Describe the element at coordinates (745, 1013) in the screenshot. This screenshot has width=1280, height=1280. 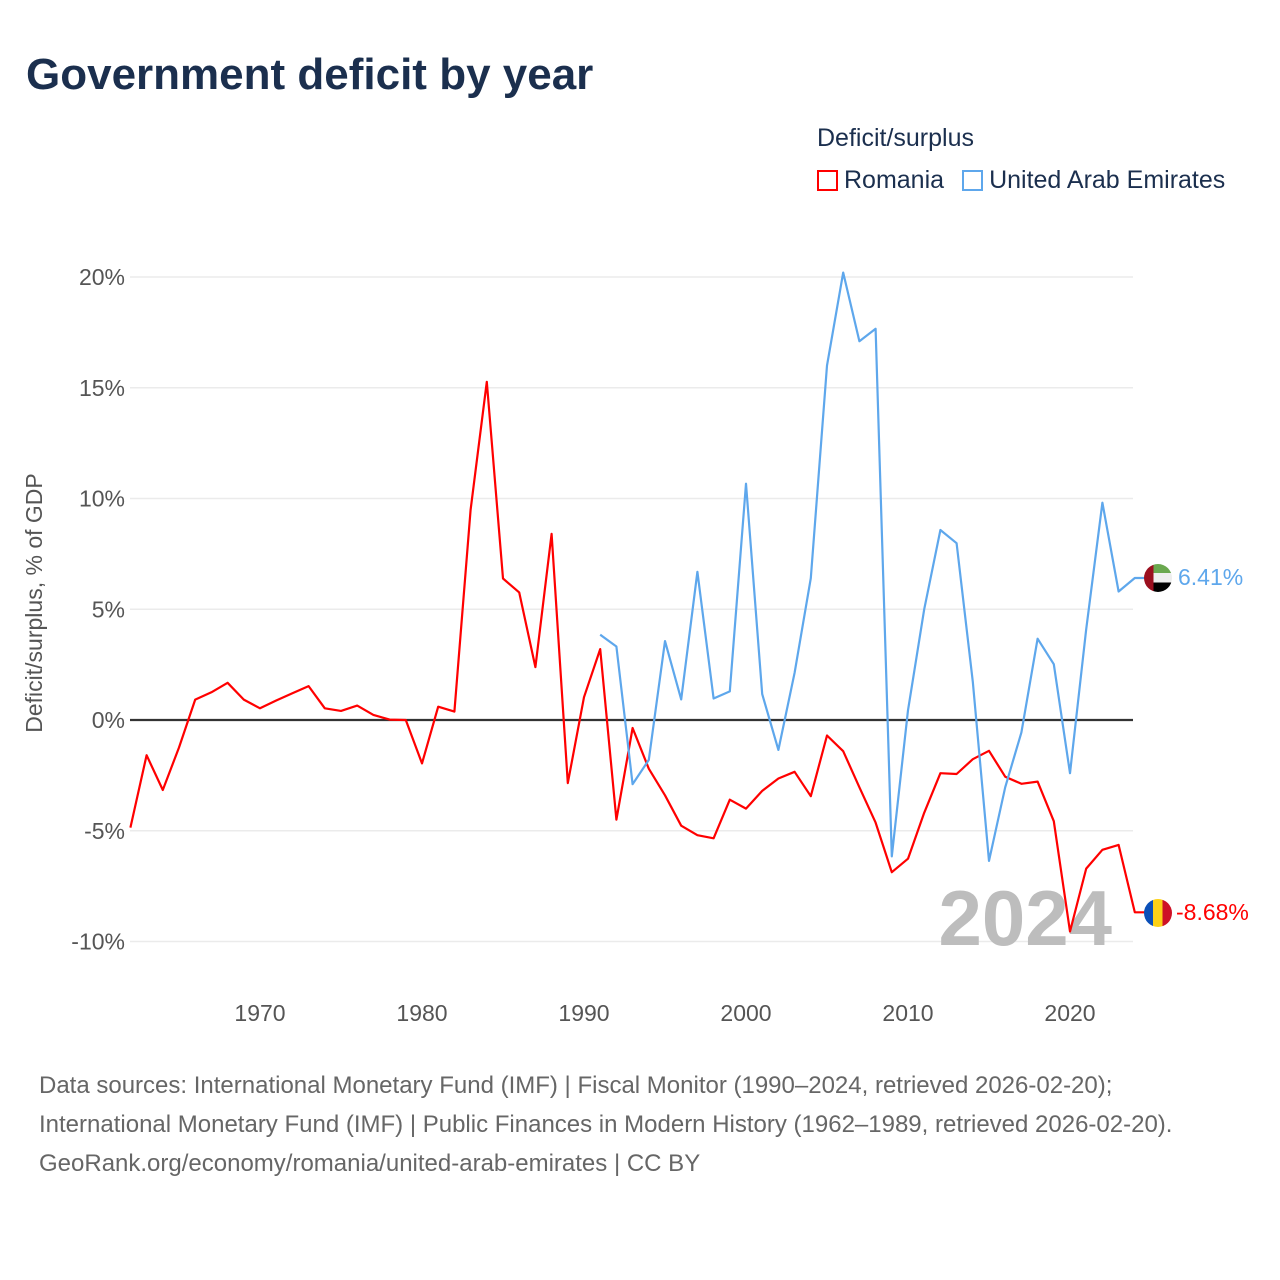
I see `x-tick-label: 2000` at that location.